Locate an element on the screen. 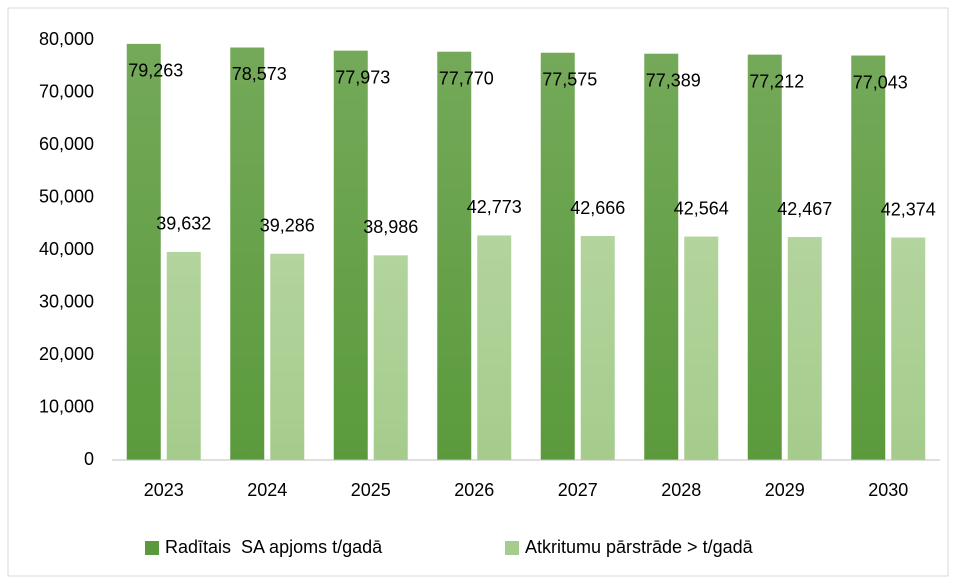  data-label: 39,286 is located at coordinates (287, 225).